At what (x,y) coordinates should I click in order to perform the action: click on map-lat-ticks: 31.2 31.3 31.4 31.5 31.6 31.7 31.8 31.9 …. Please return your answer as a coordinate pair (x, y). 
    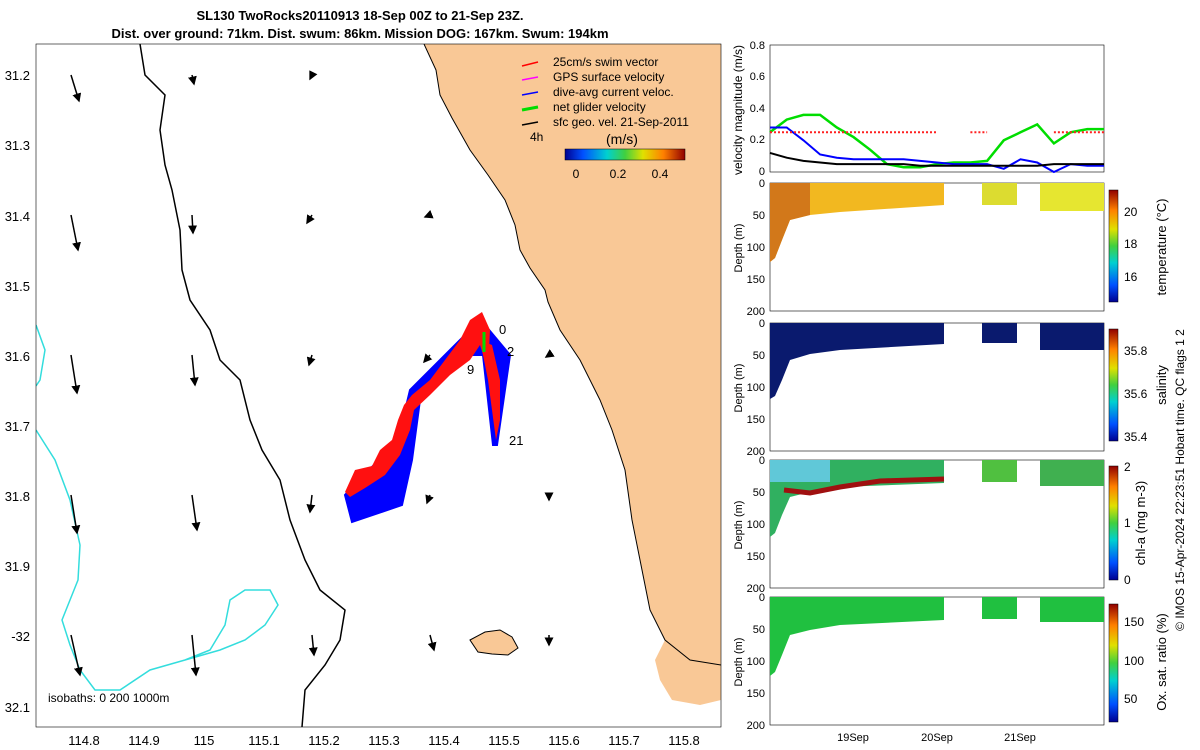
    Looking at the image, I should click on (17, 391).